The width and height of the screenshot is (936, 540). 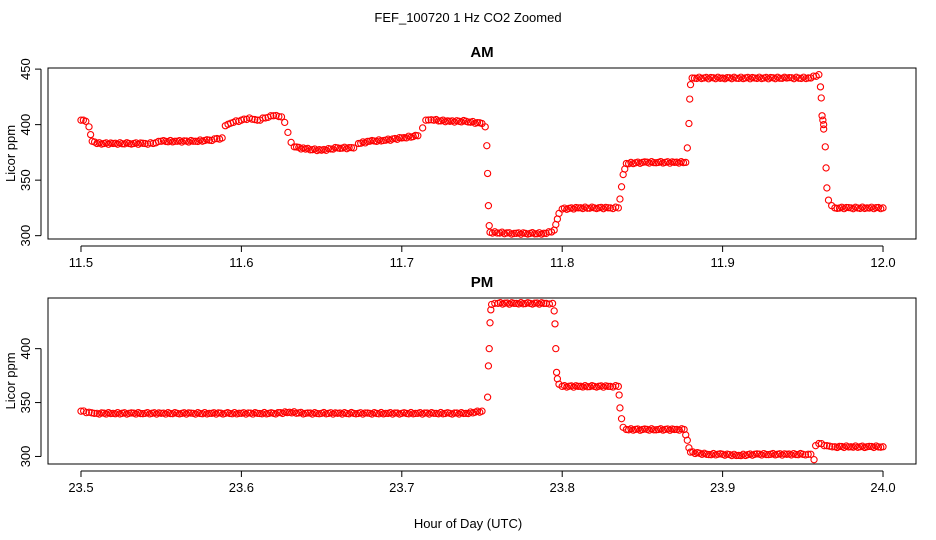 What do you see at coordinates (402, 262) in the screenshot?
I see `x-tick-label: 11.7` at bounding box center [402, 262].